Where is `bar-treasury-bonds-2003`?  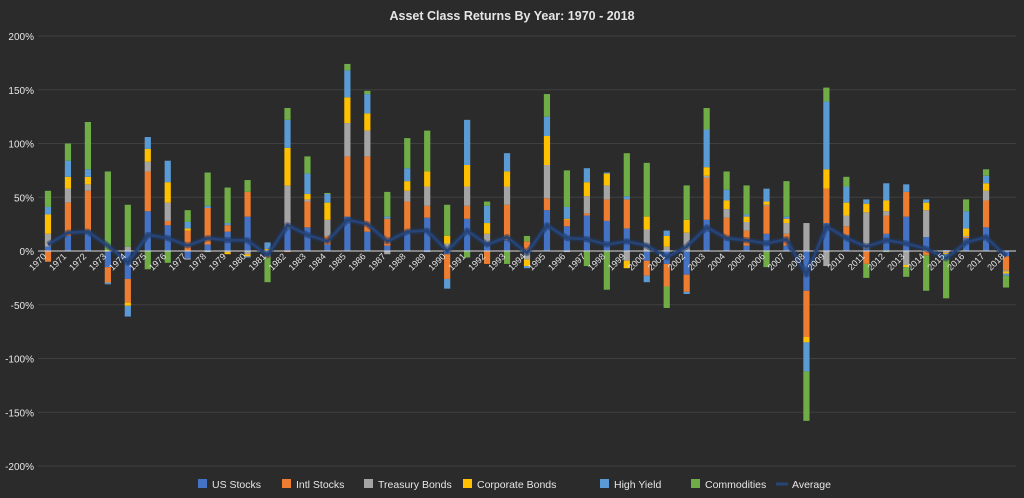
bar-treasury-bonds-2003 is located at coordinates (706, 176).